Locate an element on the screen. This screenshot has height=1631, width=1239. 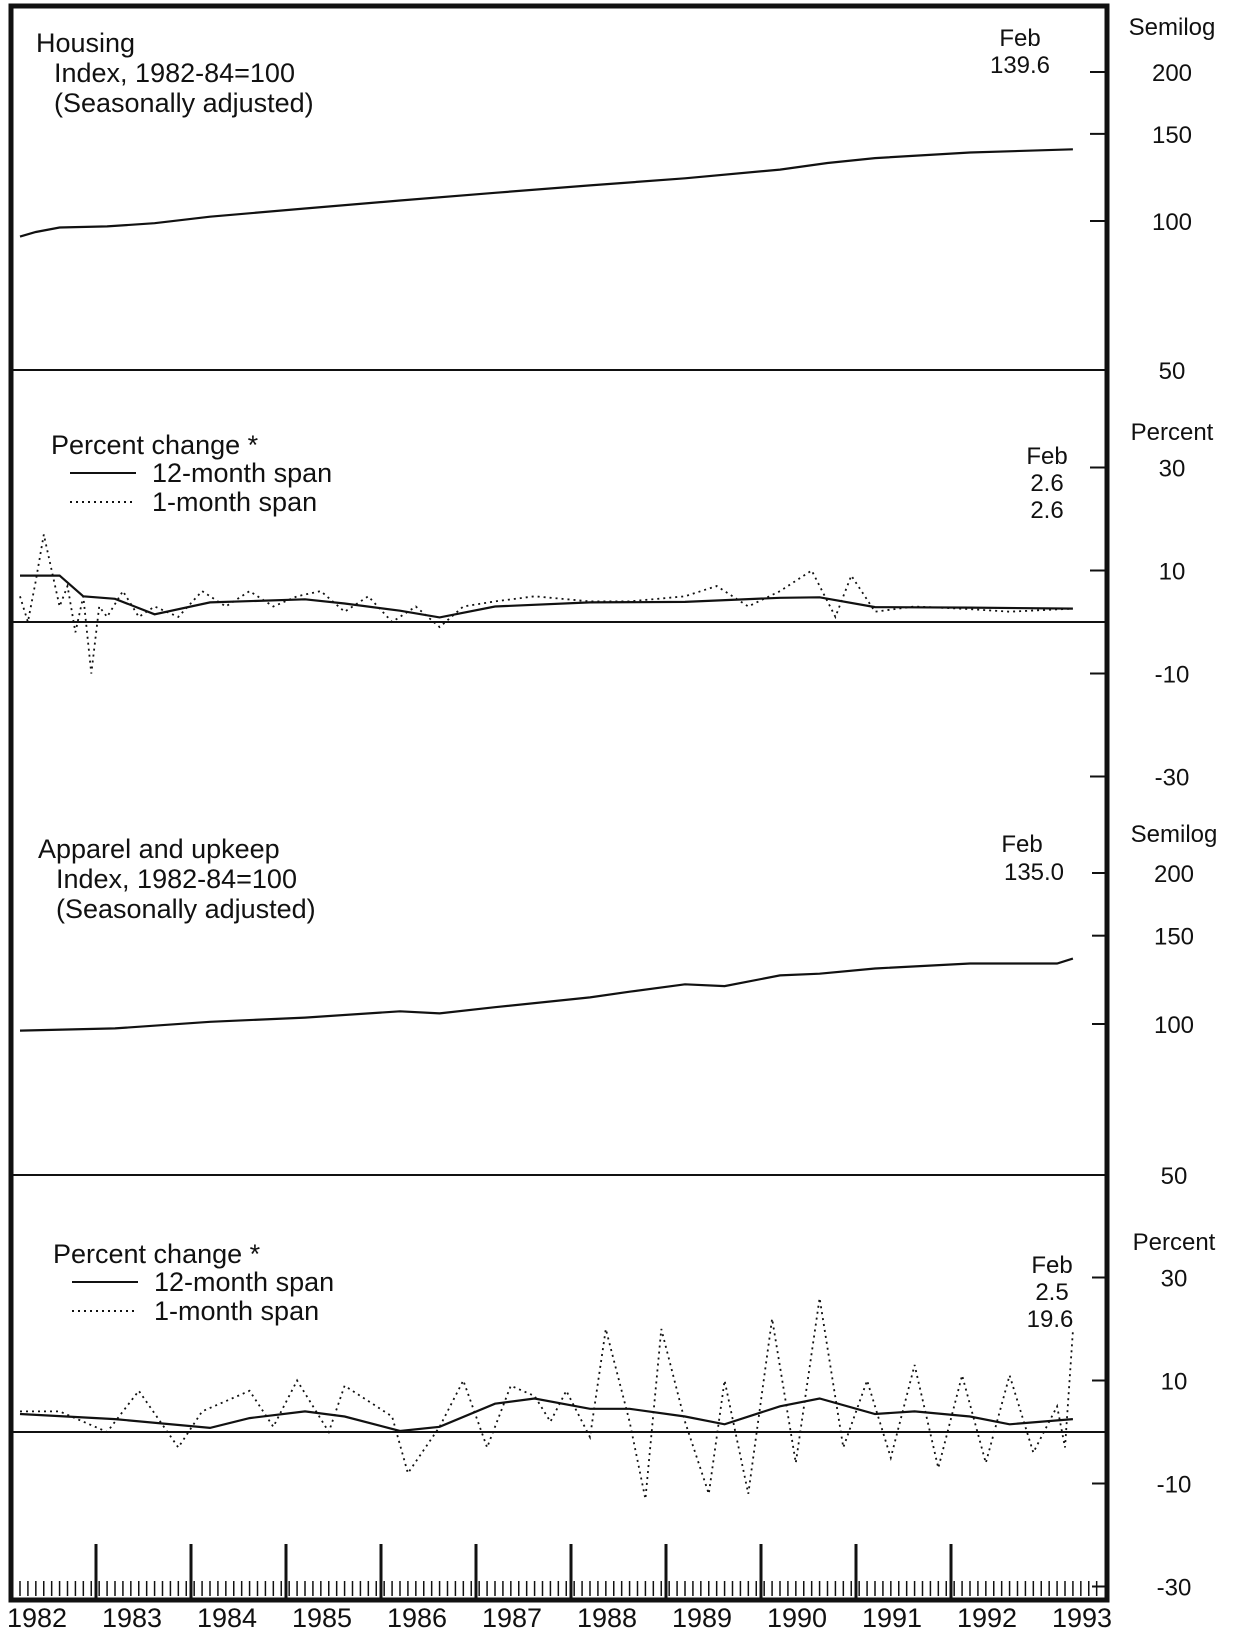
x-tick-label: 1984 is located at coordinates (227, 1617).